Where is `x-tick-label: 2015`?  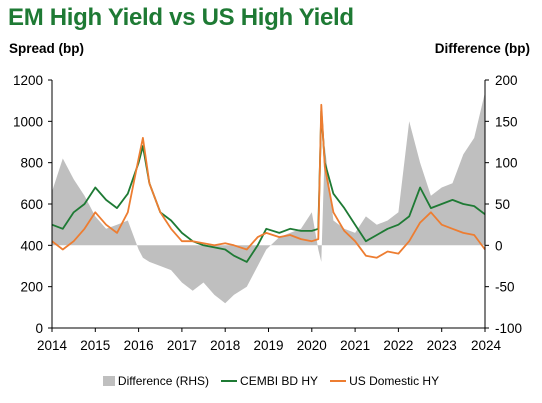 x-tick-label: 2015 is located at coordinates (95, 345).